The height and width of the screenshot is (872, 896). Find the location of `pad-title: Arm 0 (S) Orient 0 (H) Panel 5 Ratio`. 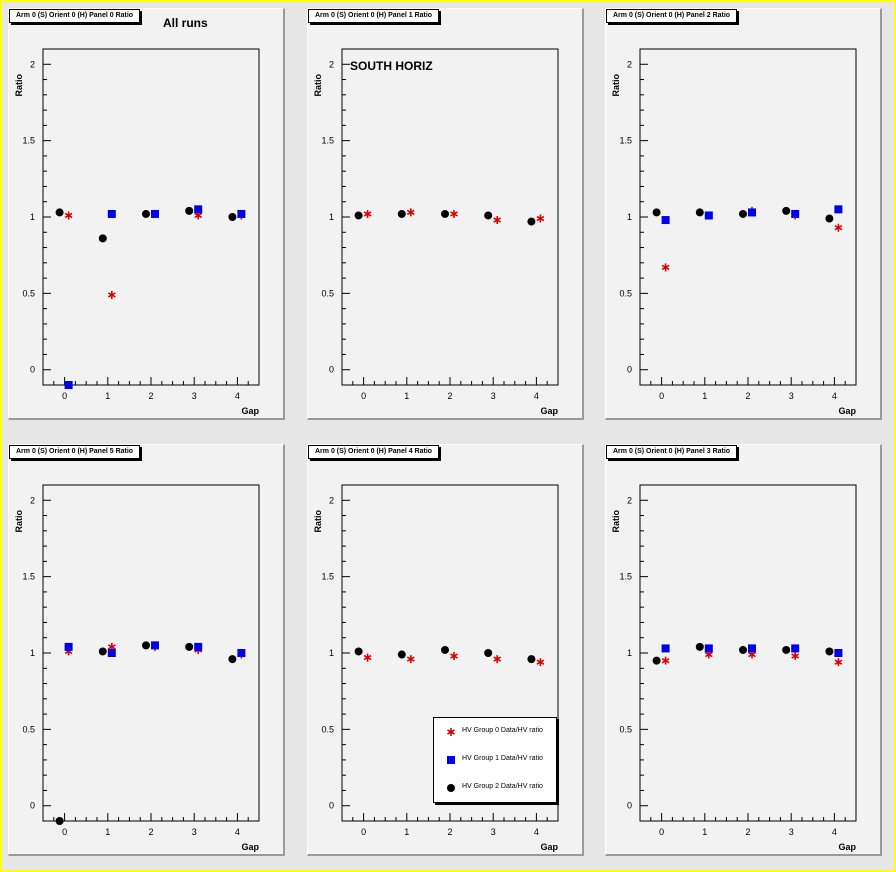

pad-title: Arm 0 (S) Orient 0 (H) Panel 5 Ratio is located at coordinates (75, 452).